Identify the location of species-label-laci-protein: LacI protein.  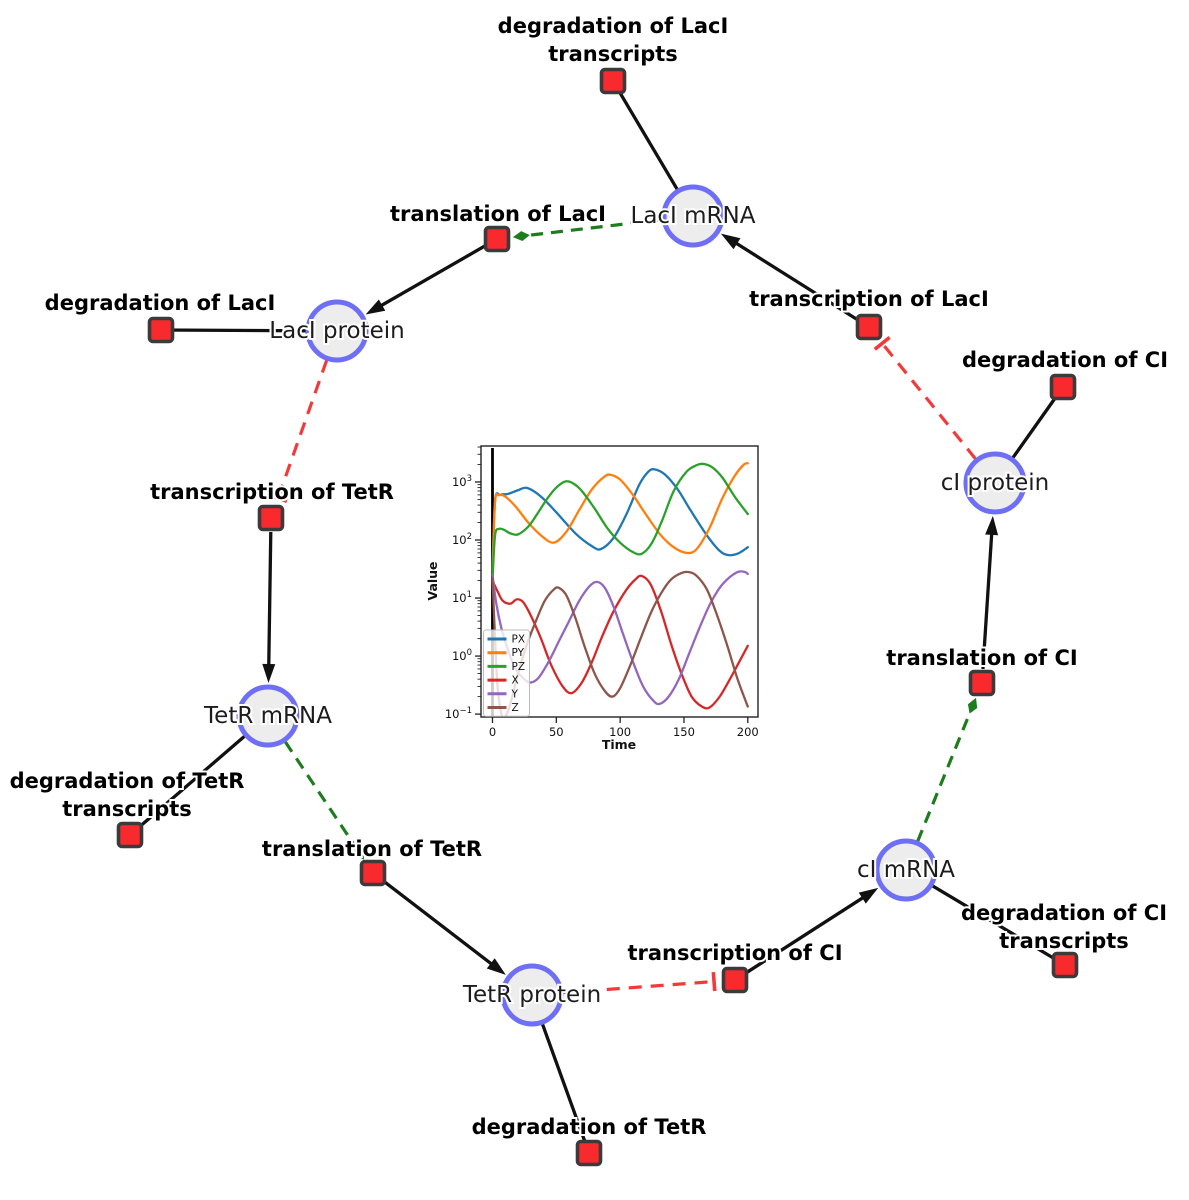
(336, 331).